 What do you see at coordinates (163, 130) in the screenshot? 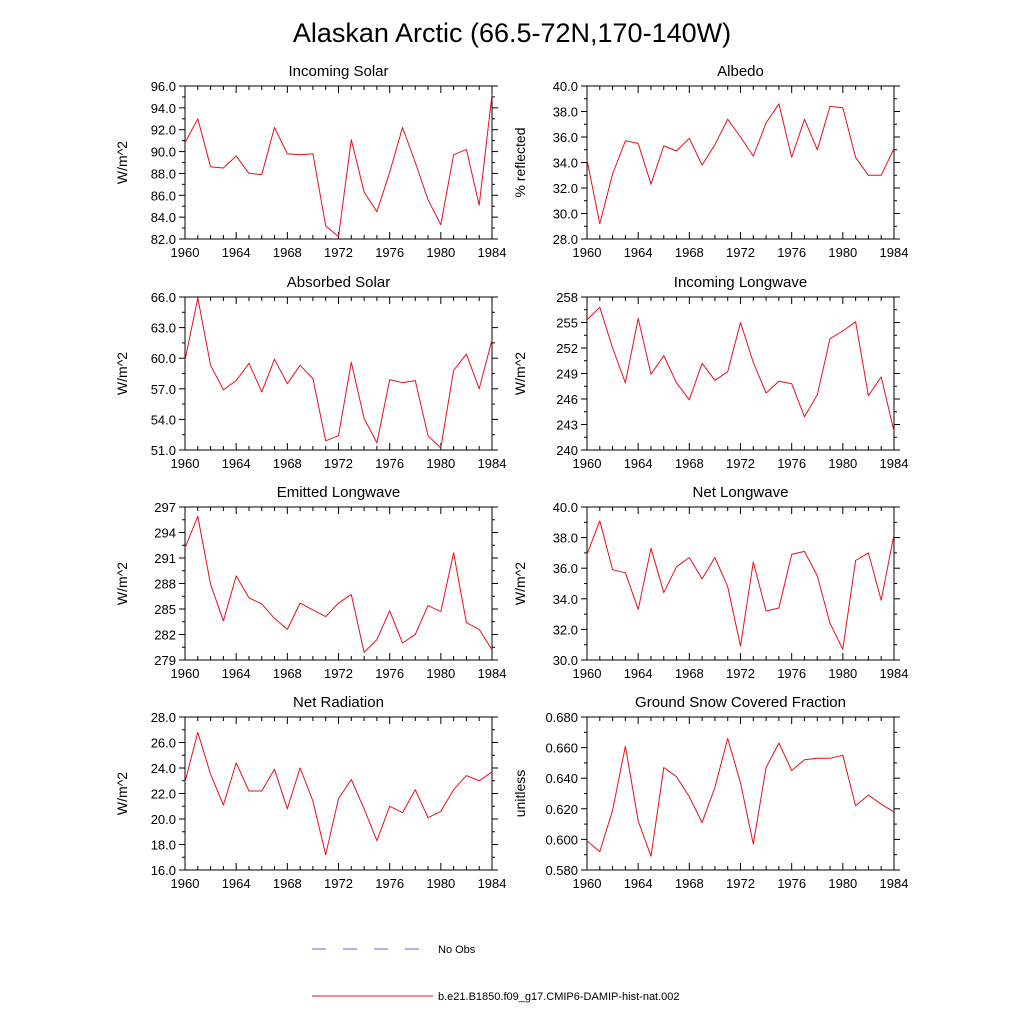
I see `y-tick-label: 92.0` at bounding box center [163, 130].